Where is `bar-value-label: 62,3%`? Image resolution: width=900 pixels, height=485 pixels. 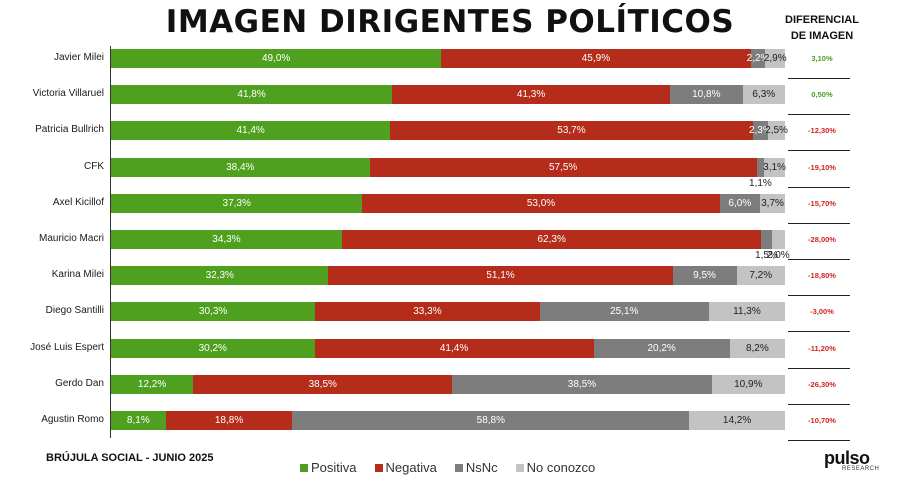 bar-value-label: 62,3% is located at coordinates (551, 239).